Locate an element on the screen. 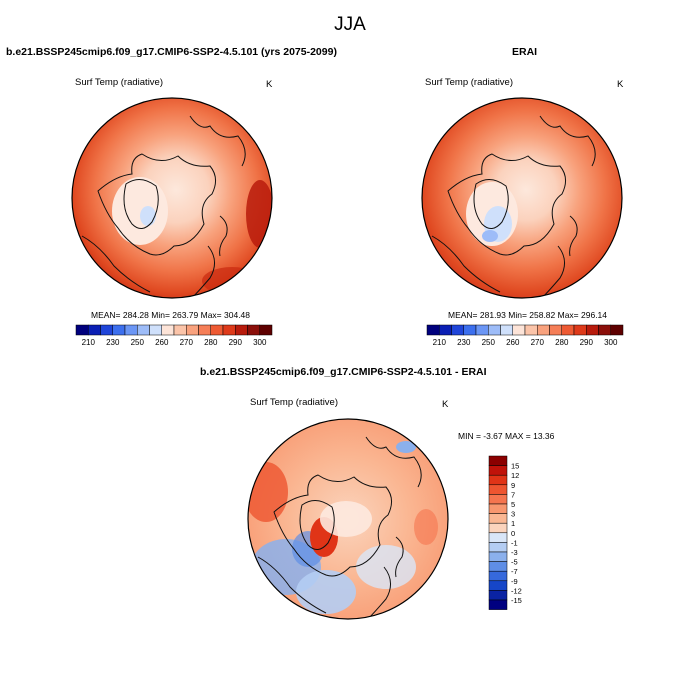  panel1-polar-map is located at coordinates (172, 198).